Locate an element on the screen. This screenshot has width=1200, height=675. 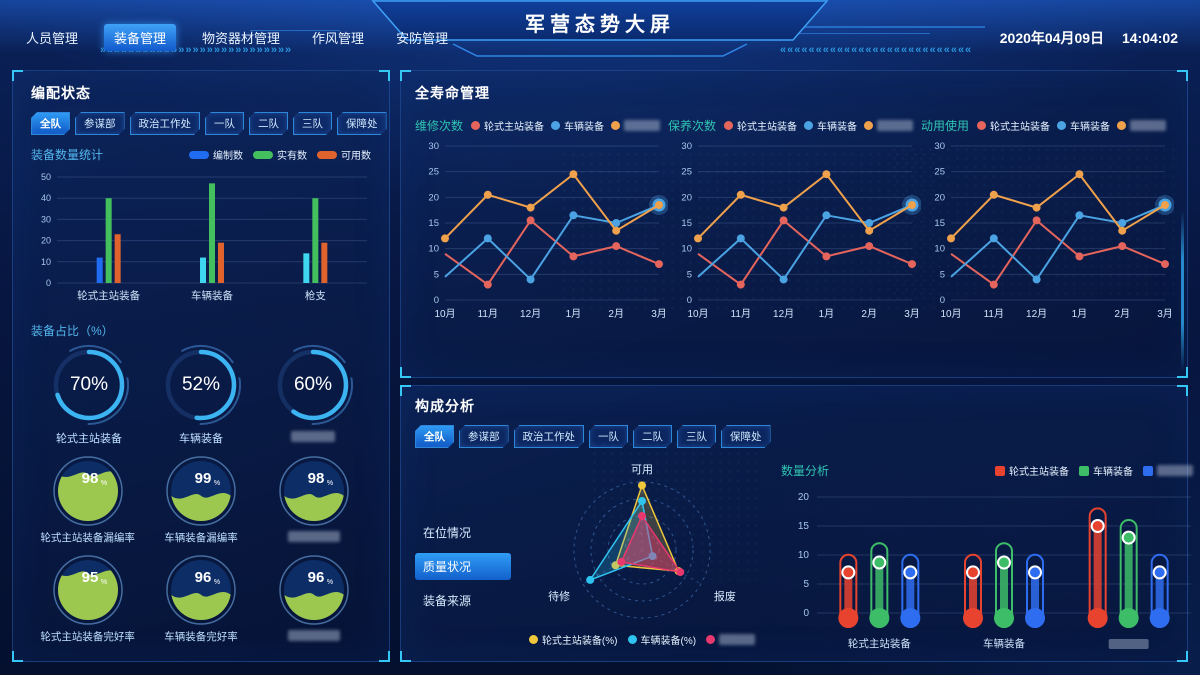
legend-item: 可用数 is located at coordinates (344, 154).